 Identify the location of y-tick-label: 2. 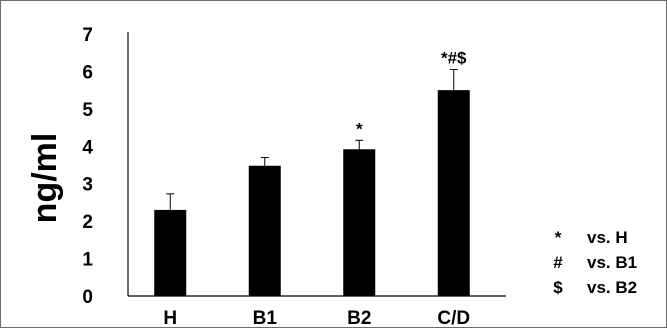
(87, 222).